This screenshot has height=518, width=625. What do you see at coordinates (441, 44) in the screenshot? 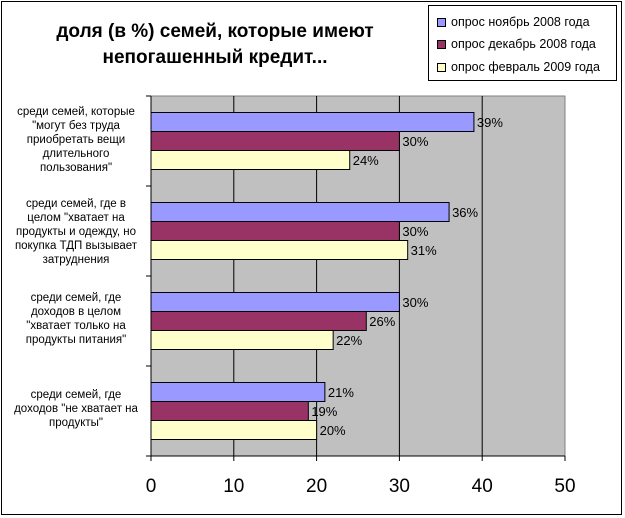
I see `legend-swatch-dec-2008` at bounding box center [441, 44].